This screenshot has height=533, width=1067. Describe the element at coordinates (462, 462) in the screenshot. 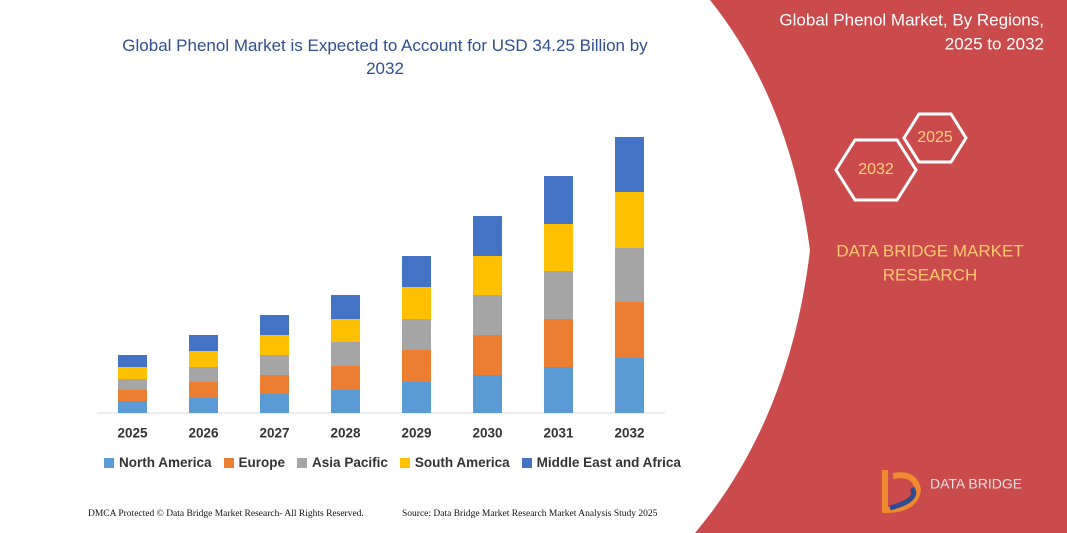

I see `legend-label: South America` at that location.